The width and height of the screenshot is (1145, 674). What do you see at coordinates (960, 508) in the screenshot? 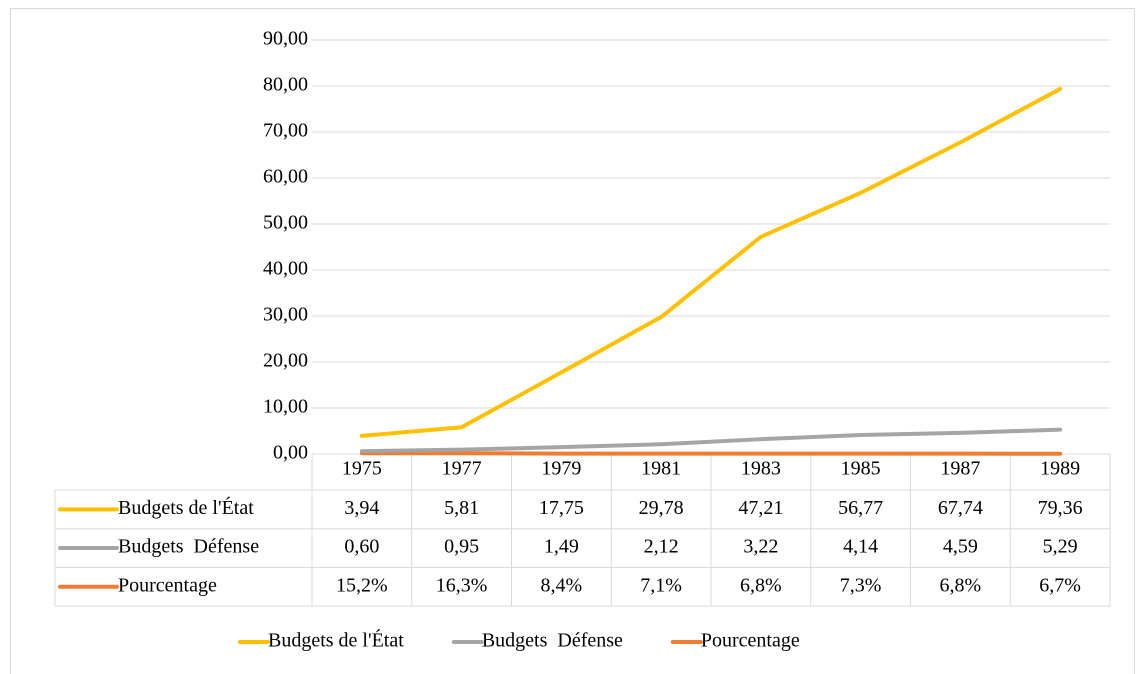
I see `table-cell: 67,74` at bounding box center [960, 508].